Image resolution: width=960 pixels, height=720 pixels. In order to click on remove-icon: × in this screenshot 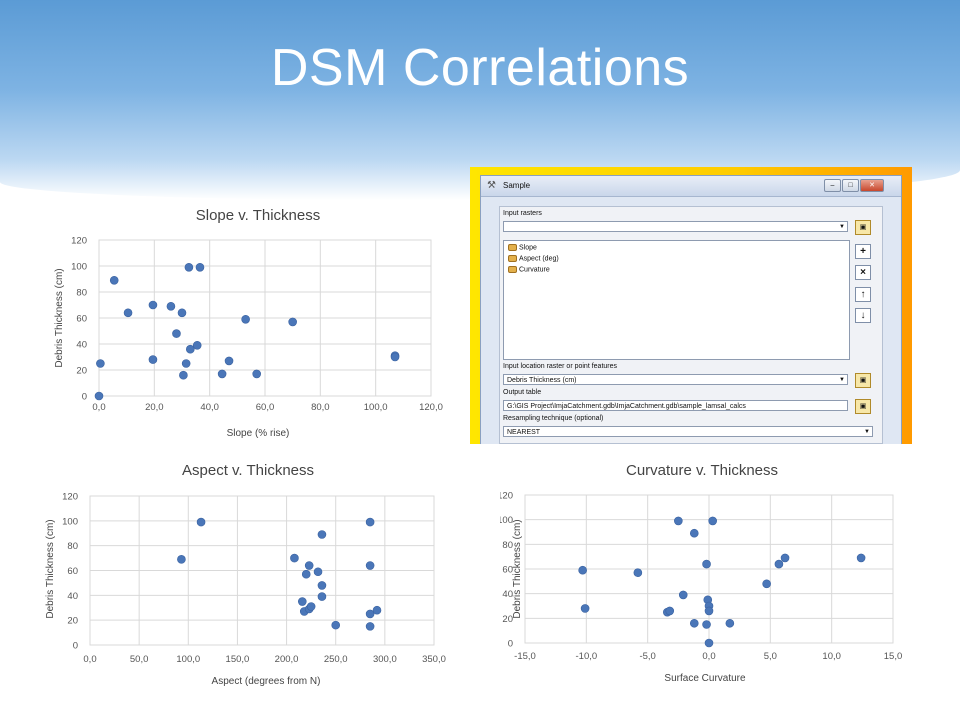, I will do `click(863, 272)`.